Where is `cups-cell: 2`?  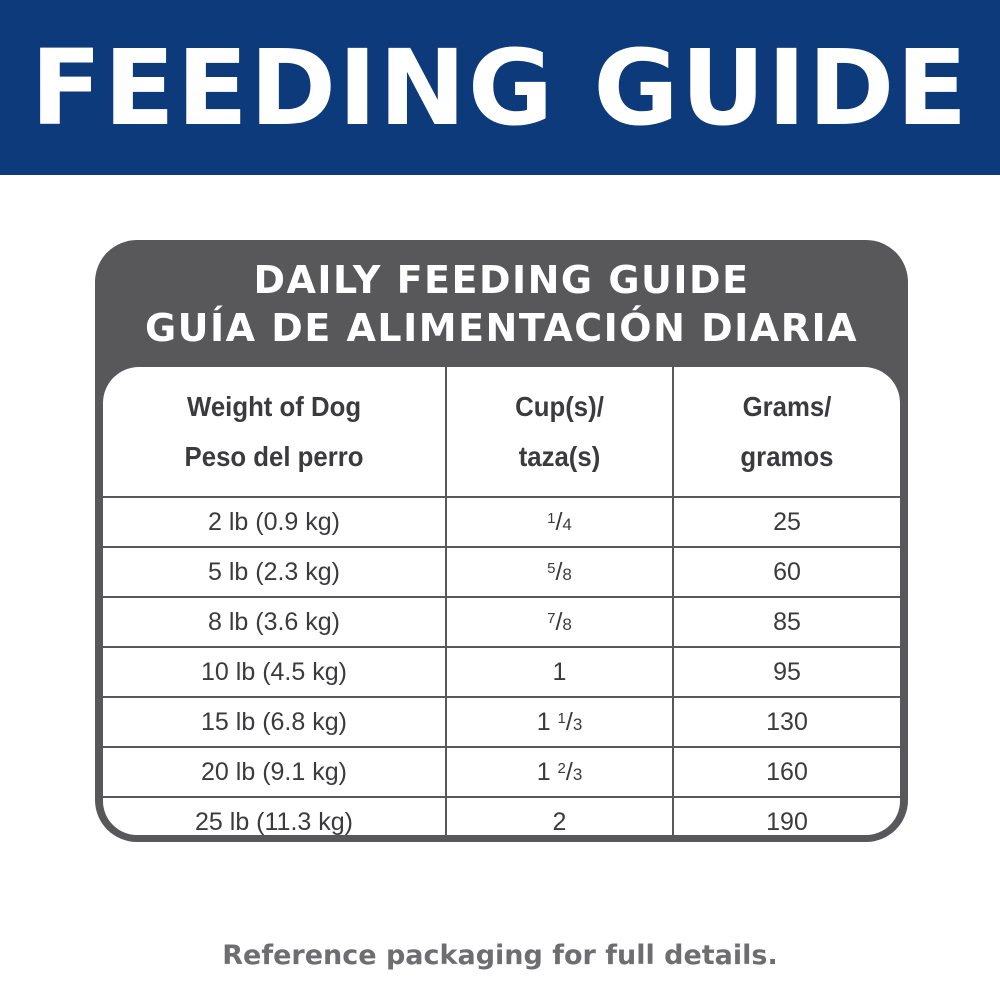
cups-cell: 2 is located at coordinates (559, 816).